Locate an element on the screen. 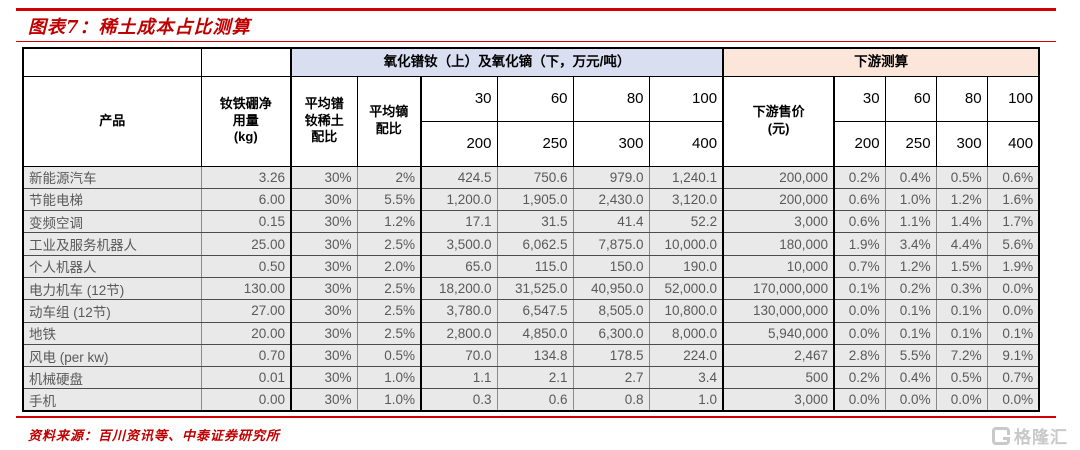 This screenshot has height=450, width=1080. value-cell: 0.3% is located at coordinates (961, 288).